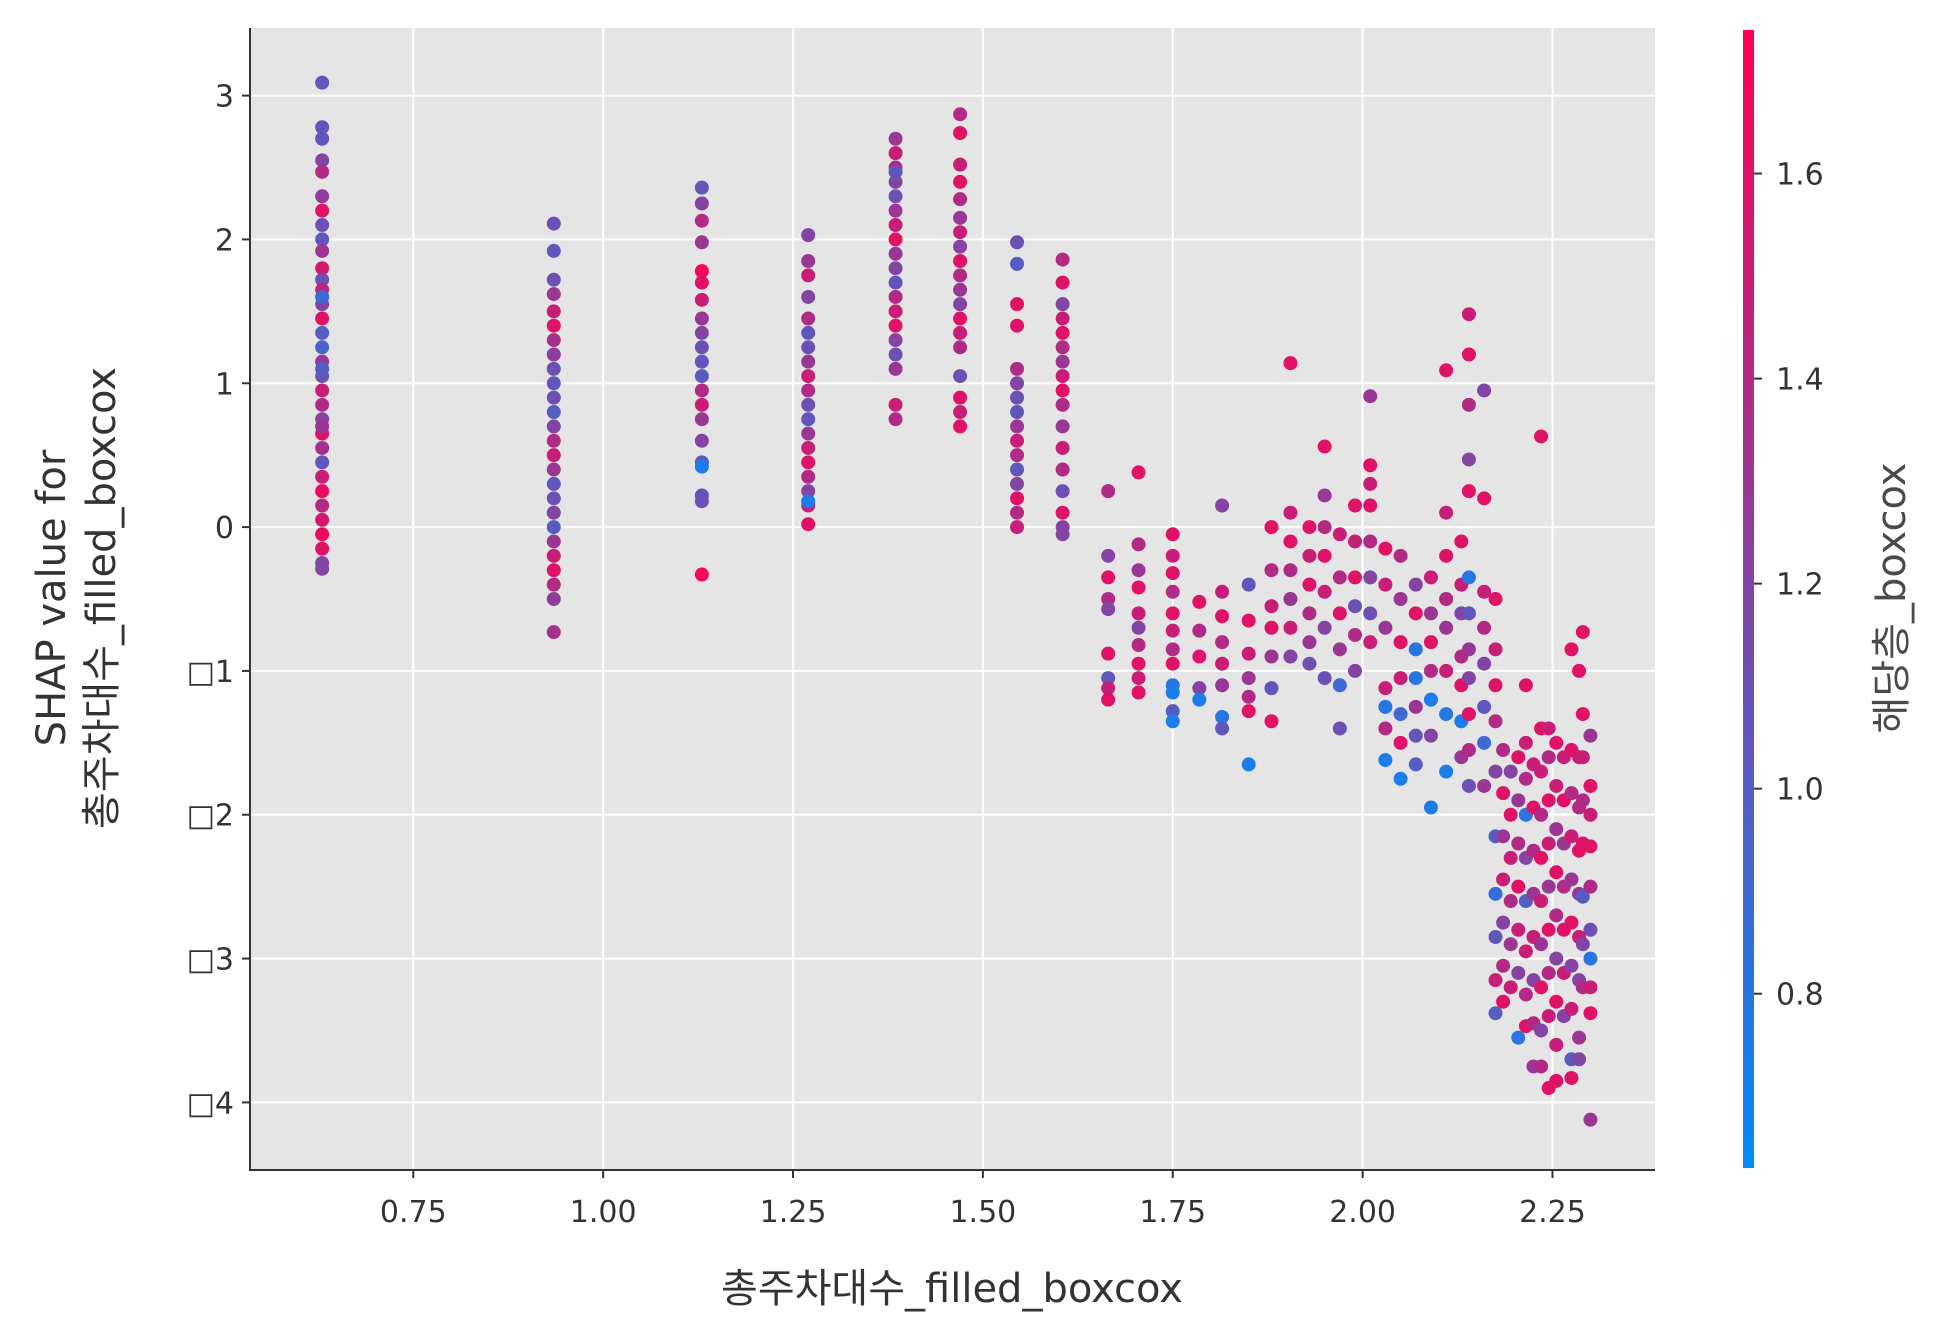 This screenshot has width=1935, height=1339. I want to click on x-tick-label: 1.00, so click(603, 1212).